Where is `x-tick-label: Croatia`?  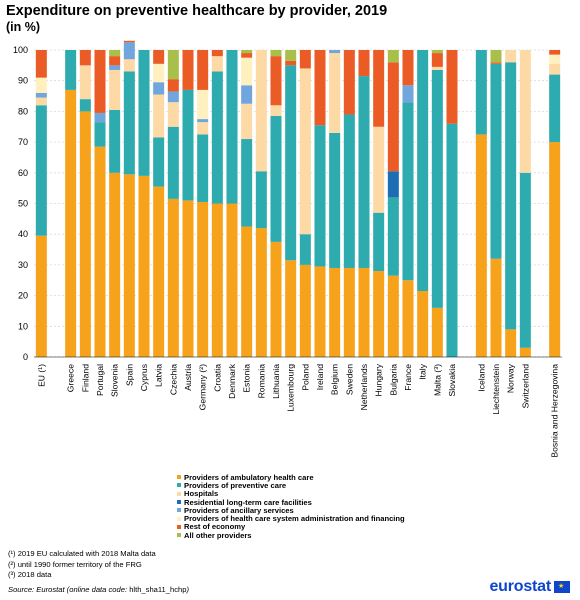 x-tick-label: Croatia is located at coordinates (217, 378).